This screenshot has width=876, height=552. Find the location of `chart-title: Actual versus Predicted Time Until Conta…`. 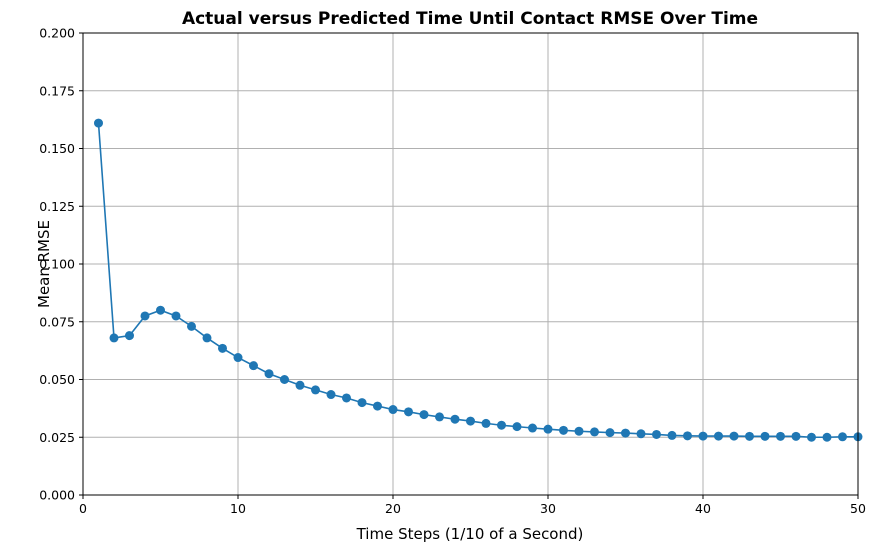

chart-title: Actual versus Predicted Time Until Conta… is located at coordinates (470, 19).